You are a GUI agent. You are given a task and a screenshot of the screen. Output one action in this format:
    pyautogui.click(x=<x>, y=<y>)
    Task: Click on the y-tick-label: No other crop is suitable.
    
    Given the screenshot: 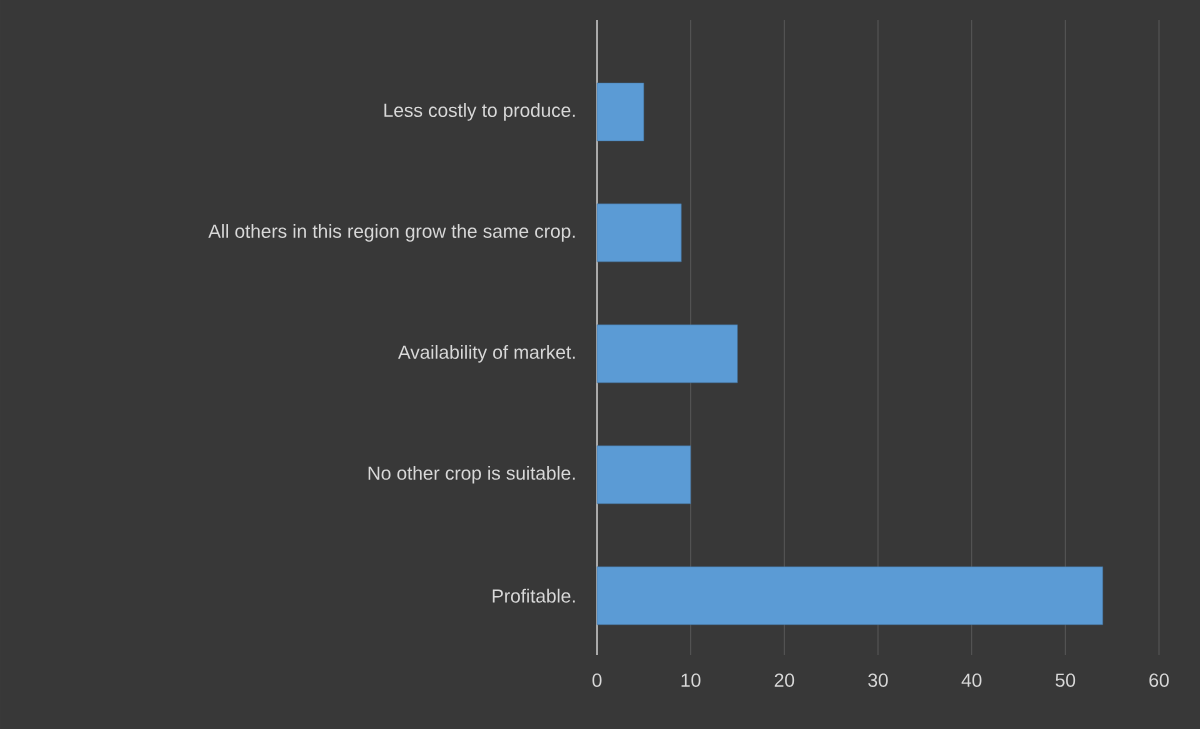 What is the action you would take?
    pyautogui.click(x=471, y=474)
    